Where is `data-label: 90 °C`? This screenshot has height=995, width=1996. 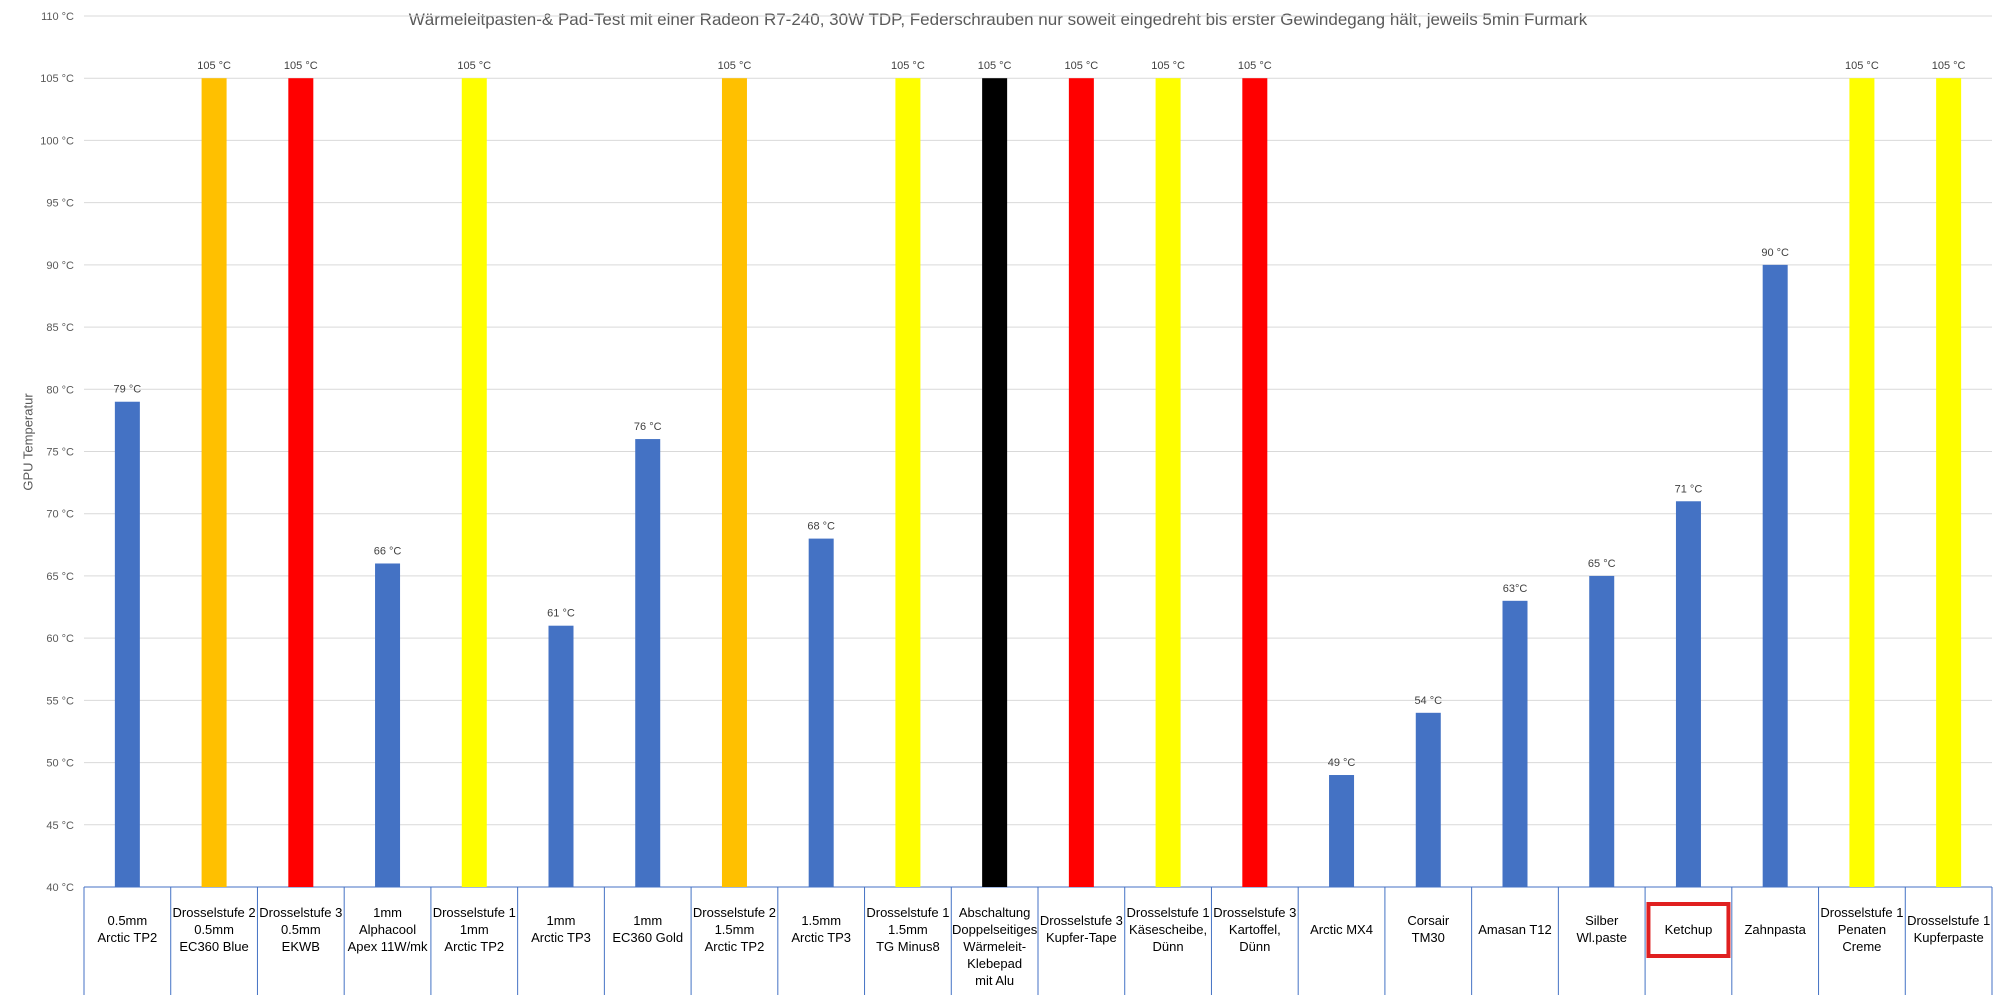 data-label: 90 °C is located at coordinates (1775, 253).